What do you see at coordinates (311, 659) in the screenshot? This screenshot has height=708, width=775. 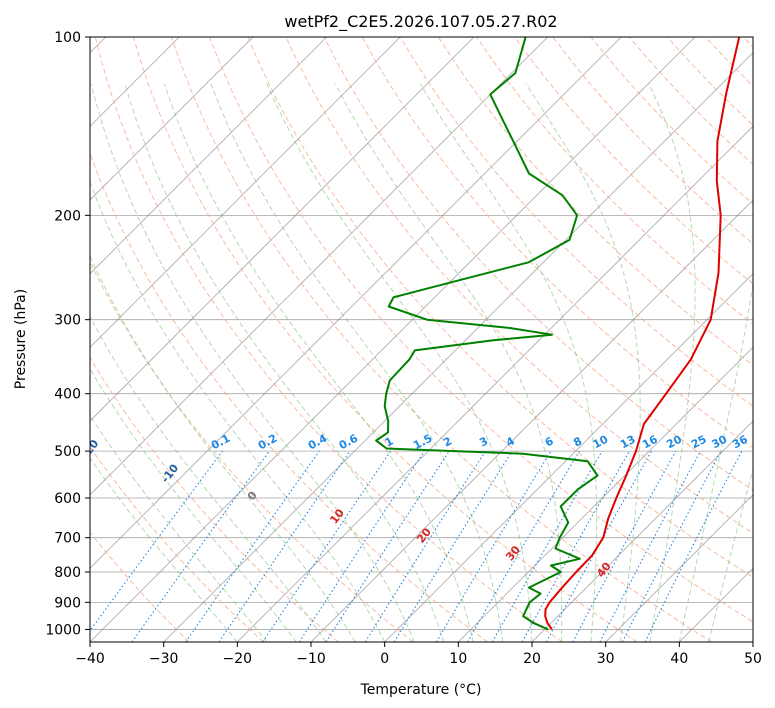 I see `x-tick-label: −10` at bounding box center [311, 659].